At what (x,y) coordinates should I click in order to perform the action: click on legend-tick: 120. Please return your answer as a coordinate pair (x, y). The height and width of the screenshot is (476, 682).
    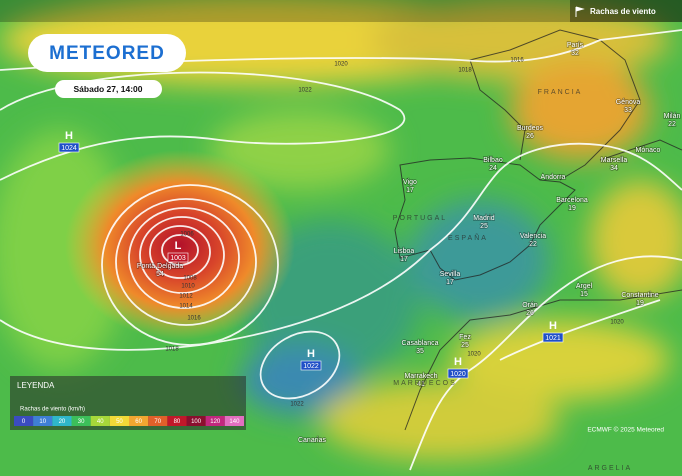
    Looking at the image, I should click on (215, 422).